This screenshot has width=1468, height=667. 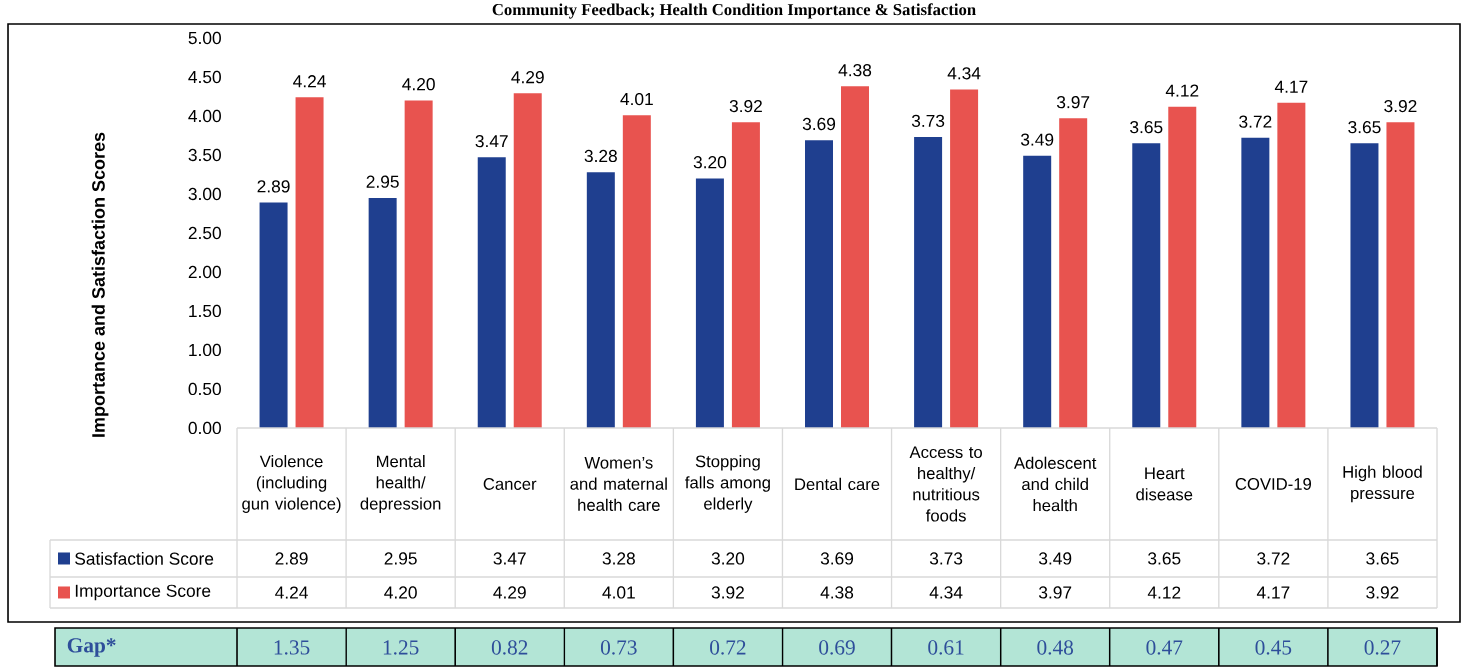 What do you see at coordinates (1146, 127) in the screenshot?
I see `text: 3.65` at bounding box center [1146, 127].